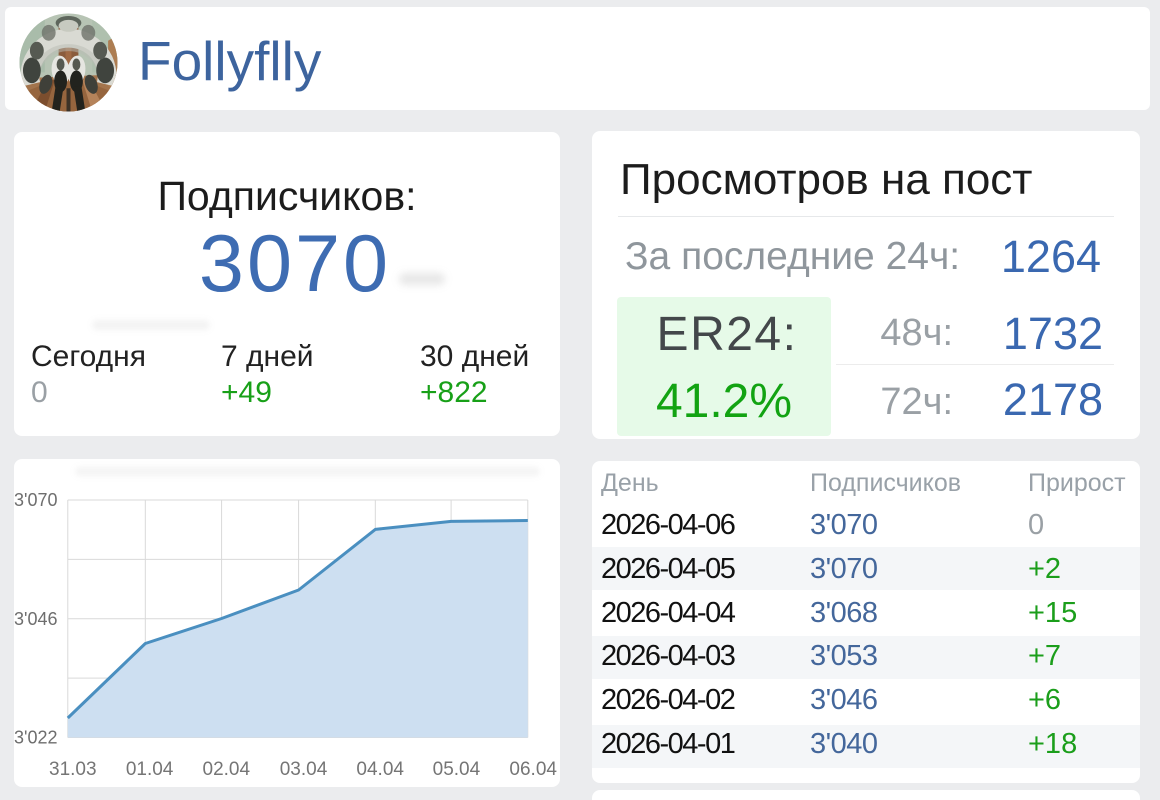 This screenshot has height=800, width=1160. I want to click on svg-text: 05.04, so click(457, 769).